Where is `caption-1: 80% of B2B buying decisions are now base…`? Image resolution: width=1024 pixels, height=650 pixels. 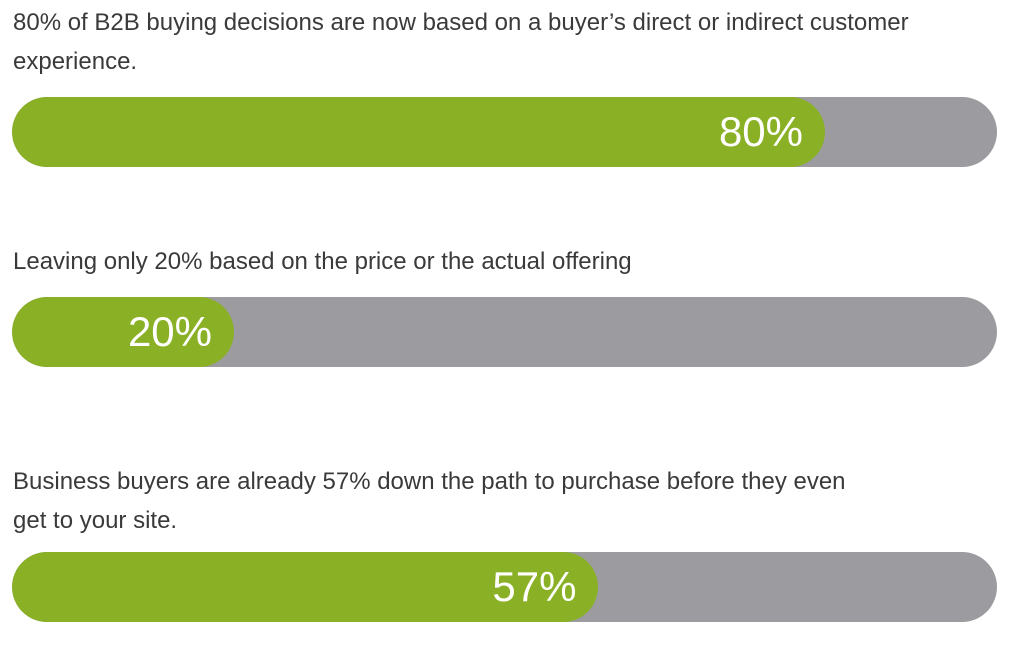 caption-1: 80% of B2B buying decisions are now base… is located at coordinates (461, 42).